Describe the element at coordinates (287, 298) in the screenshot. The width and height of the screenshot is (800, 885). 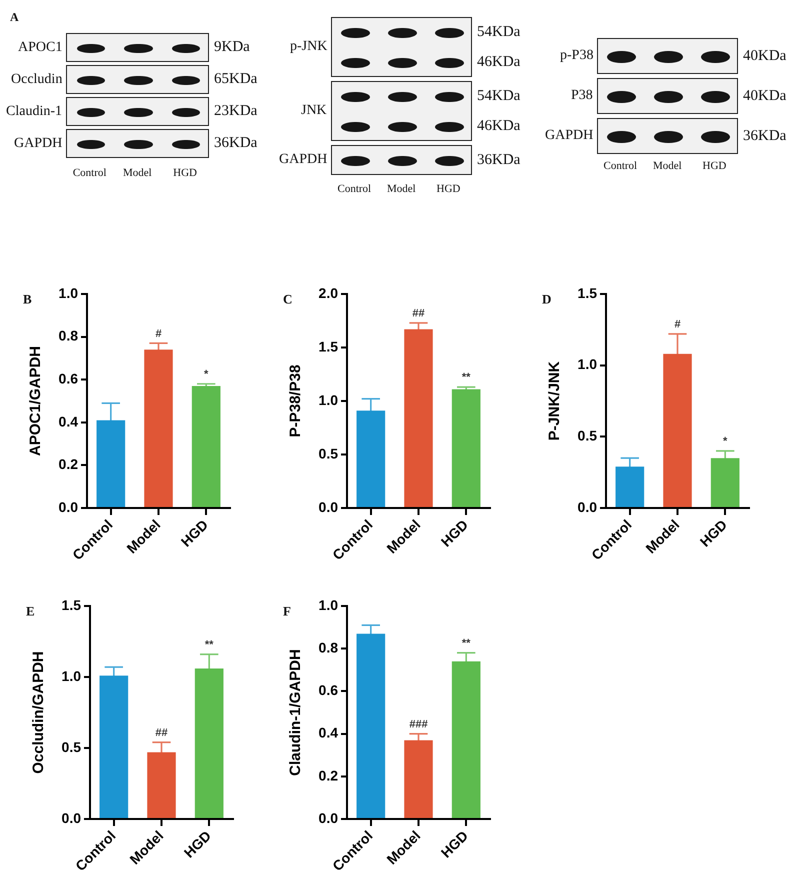
I see `chart-title: C` at that location.